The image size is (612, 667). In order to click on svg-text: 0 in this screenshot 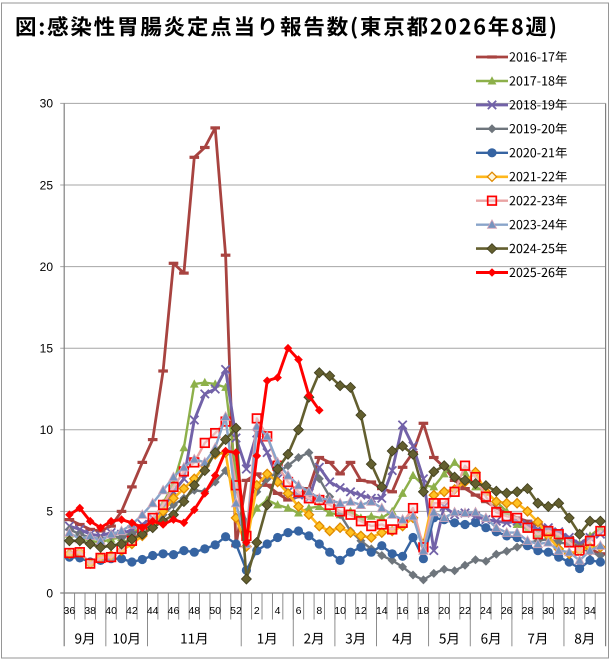, I will do `click(49, 593)`.